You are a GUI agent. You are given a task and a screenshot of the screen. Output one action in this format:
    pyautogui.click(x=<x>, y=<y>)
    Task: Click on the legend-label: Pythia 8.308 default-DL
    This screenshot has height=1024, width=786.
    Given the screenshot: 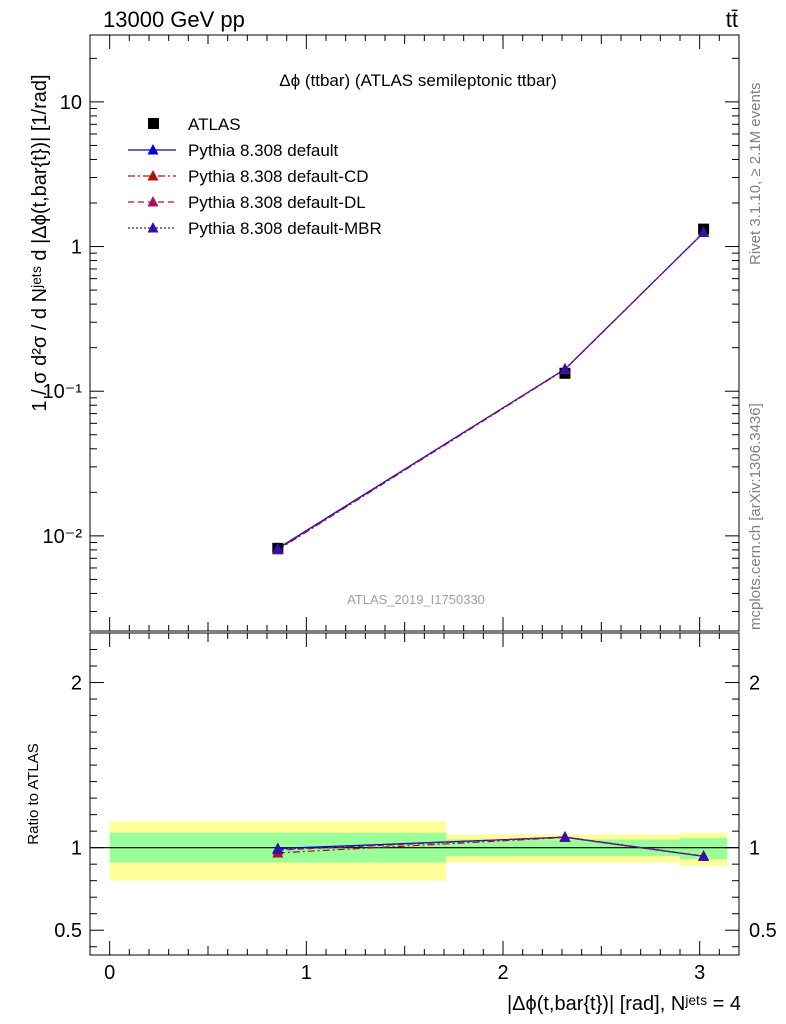 What is the action you would take?
    pyautogui.click(x=277, y=202)
    